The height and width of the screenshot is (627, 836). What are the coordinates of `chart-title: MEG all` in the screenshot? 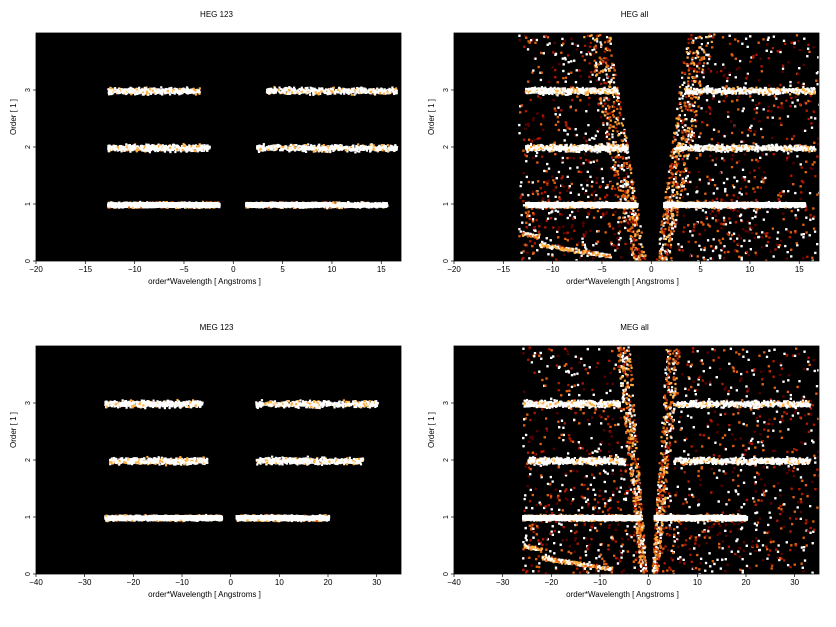 It's located at (634, 327).